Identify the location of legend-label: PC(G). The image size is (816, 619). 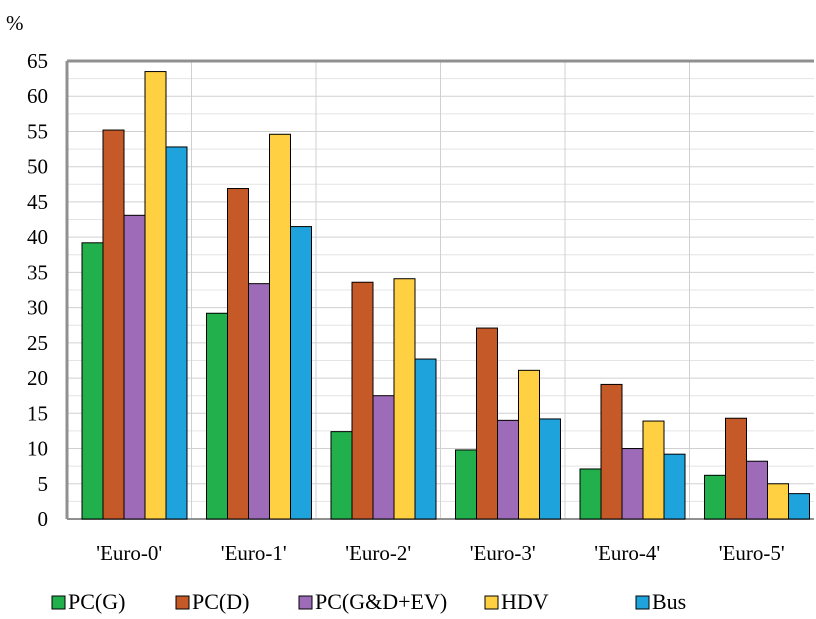
(96, 601).